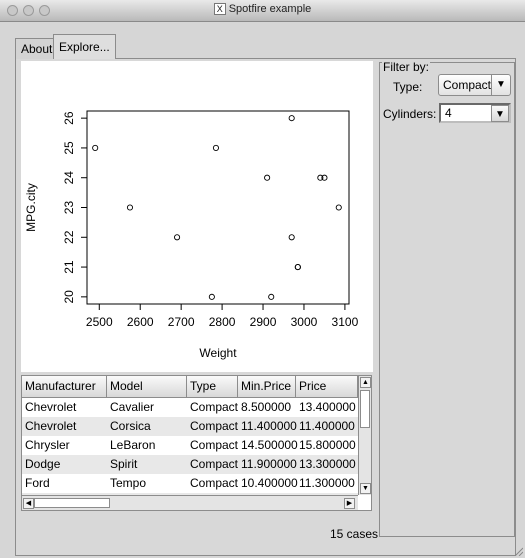 The image size is (525, 558). I want to click on table-cell: 13.300000, so click(327, 464).